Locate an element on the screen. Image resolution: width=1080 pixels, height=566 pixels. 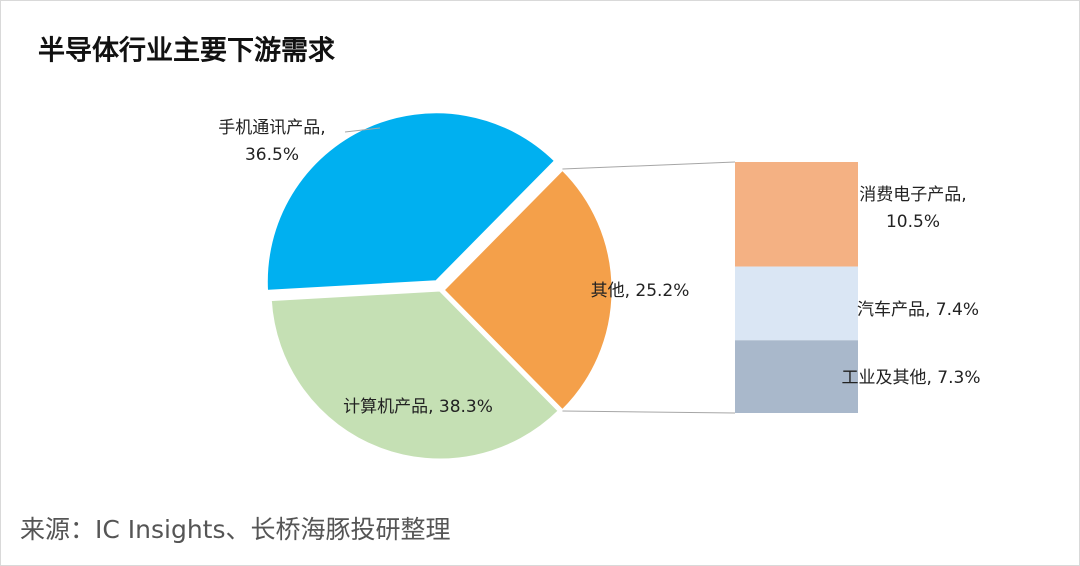
source-note: 来源：IC Insights、长桥海豚投研整理 is located at coordinates (235, 529).